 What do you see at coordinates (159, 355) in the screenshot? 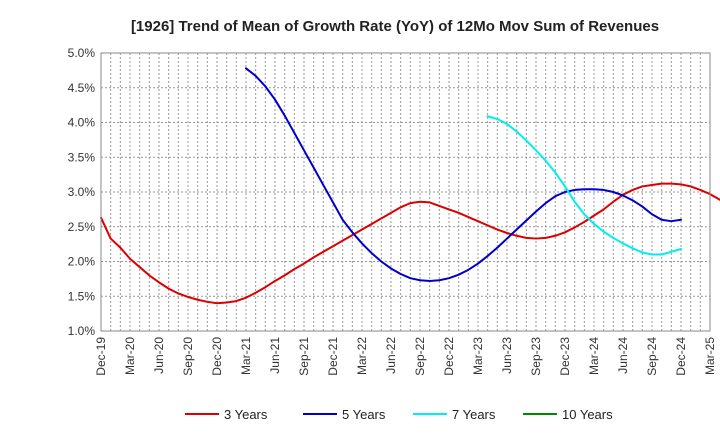
I see `x-tick-label: Jun-20` at bounding box center [159, 355].